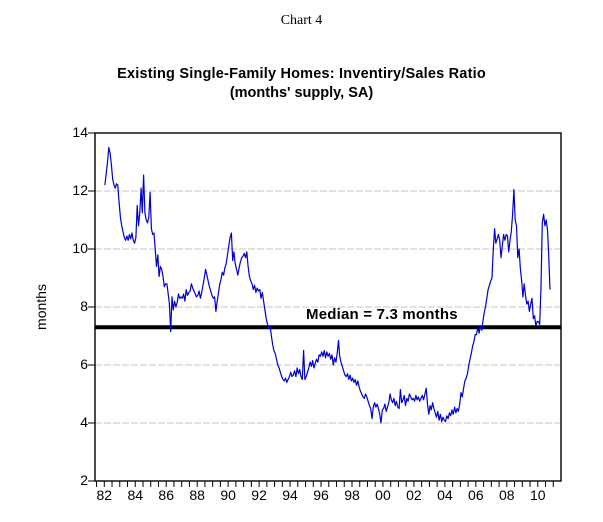 The width and height of the screenshot is (603, 522). What do you see at coordinates (259, 495) in the screenshot?
I see `x-tick-label: 92` at bounding box center [259, 495].